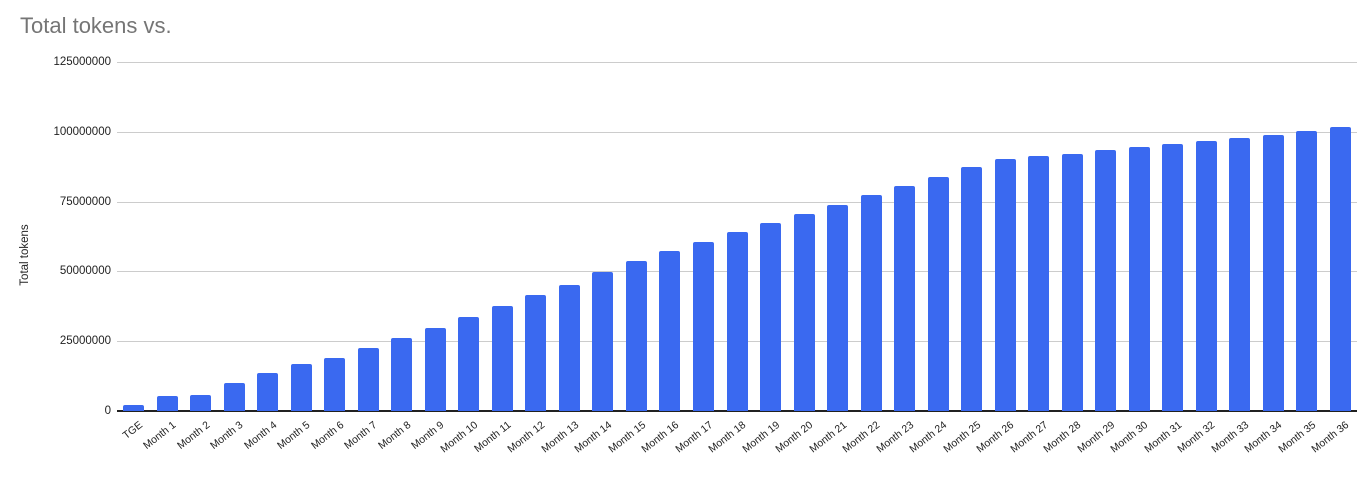 This screenshot has width=1370, height=482. What do you see at coordinates (394, 435) in the screenshot?
I see `x-tick-label-month-8: Month 8` at bounding box center [394, 435].